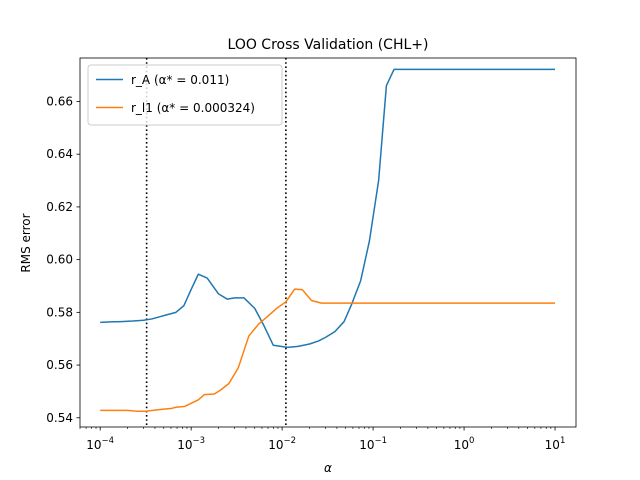 The width and height of the screenshot is (640, 480). I want to click on x-tick-label: 10¹, so click(555, 444).